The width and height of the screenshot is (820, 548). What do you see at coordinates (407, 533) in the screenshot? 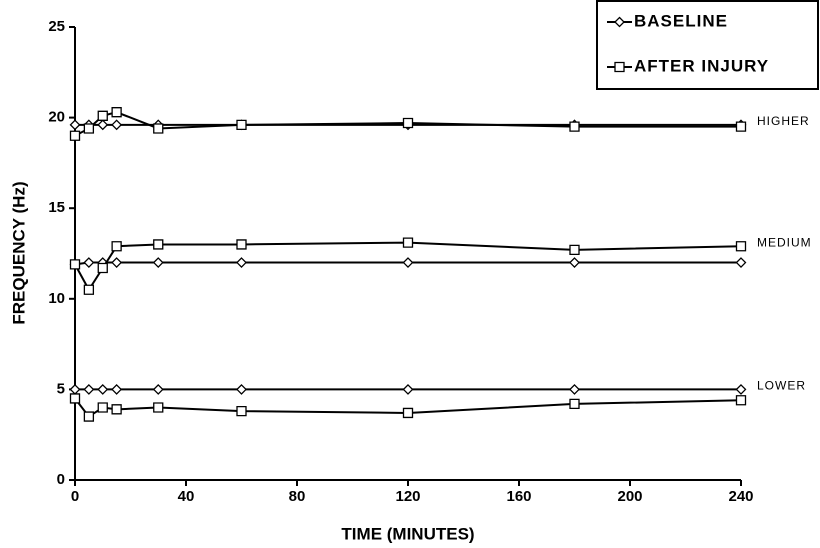
I see `x-axis-title: TIME (MINUTES)` at bounding box center [407, 533].